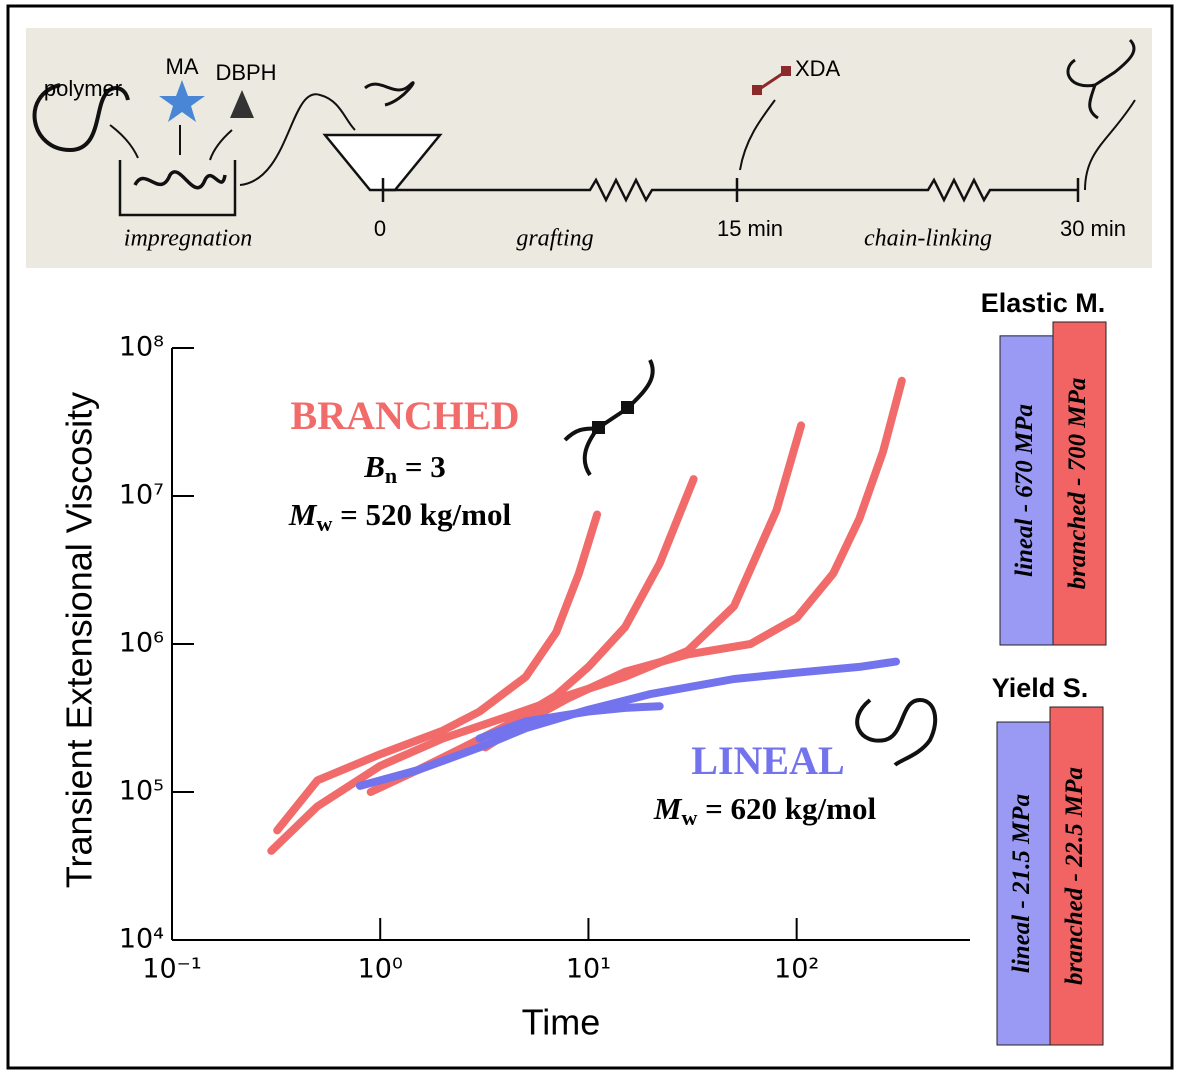 The image size is (1181, 1075). I want to click on annotation: Mw = 520 kg/mol, so click(400, 516).